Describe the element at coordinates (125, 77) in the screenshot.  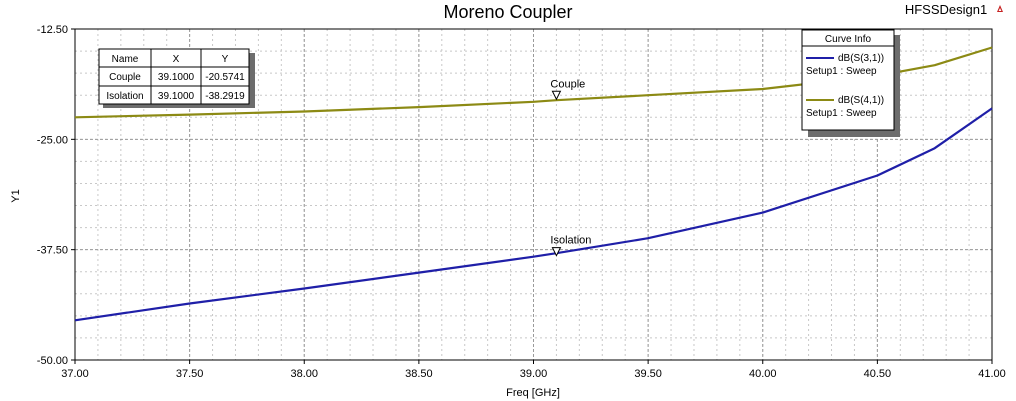
I see `table-cell: Couple` at that location.